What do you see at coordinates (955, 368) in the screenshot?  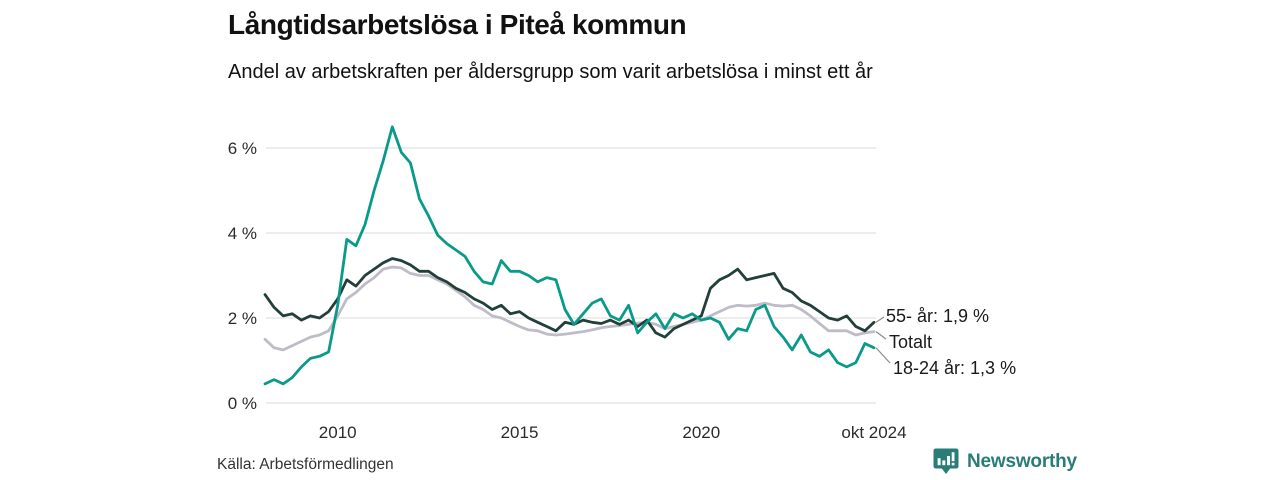 I see `end-label-18-24: 18-24 år: 1,3 %` at bounding box center [955, 368].